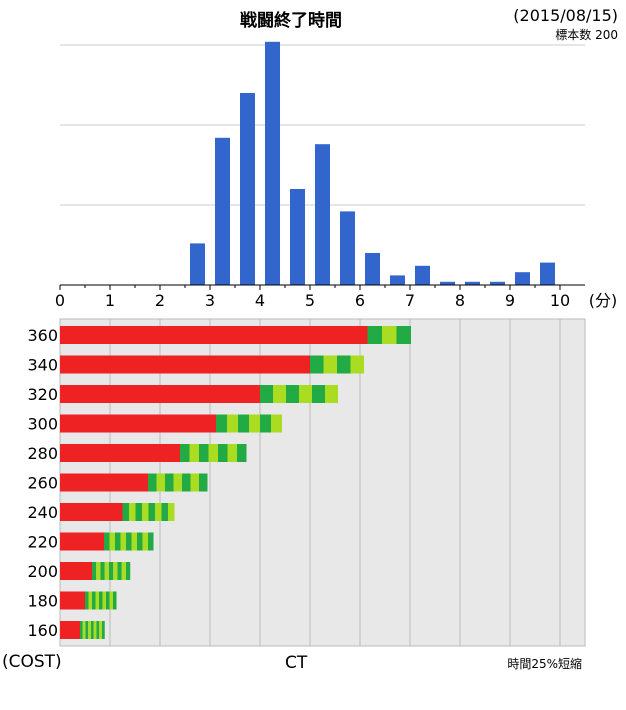 The height and width of the screenshot is (710, 626). Describe the element at coordinates (260, 300) in the screenshot. I see `x-tick-label: 4` at that location.